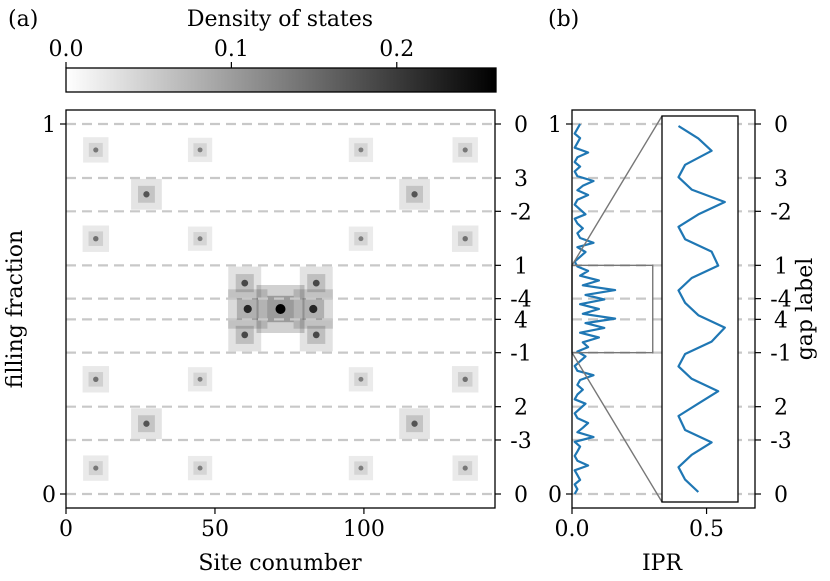 This screenshot has height=581, width=830. Describe the element at coordinates (280, 19) in the screenshot. I see `colorbar-title: Density of states` at that location.